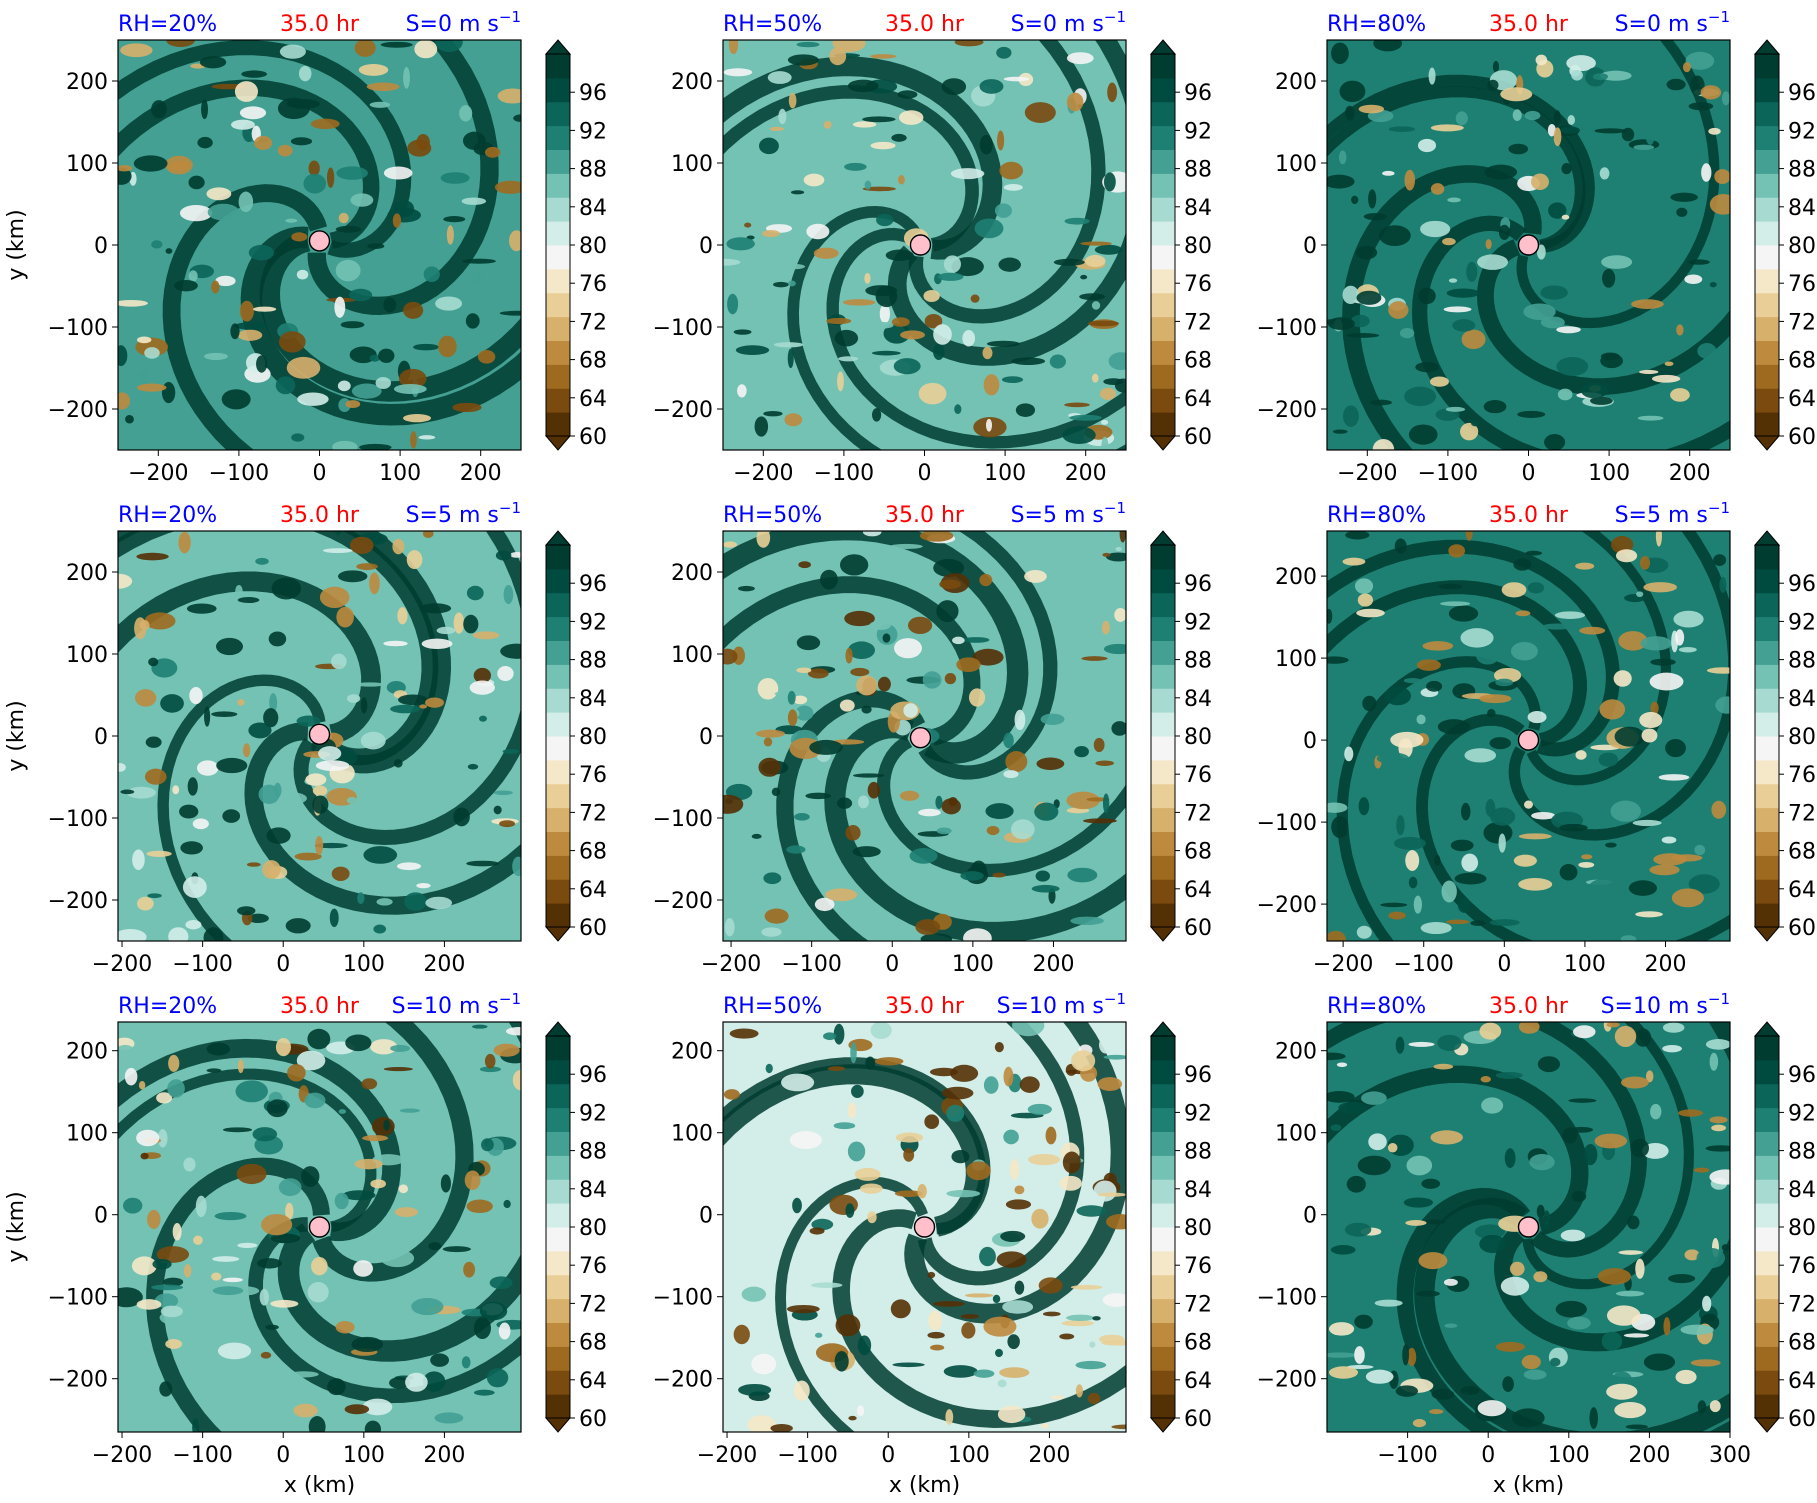  What do you see at coordinates (1767, 538) in the screenshot?
I see `colorbar-extend-max` at bounding box center [1767, 538].